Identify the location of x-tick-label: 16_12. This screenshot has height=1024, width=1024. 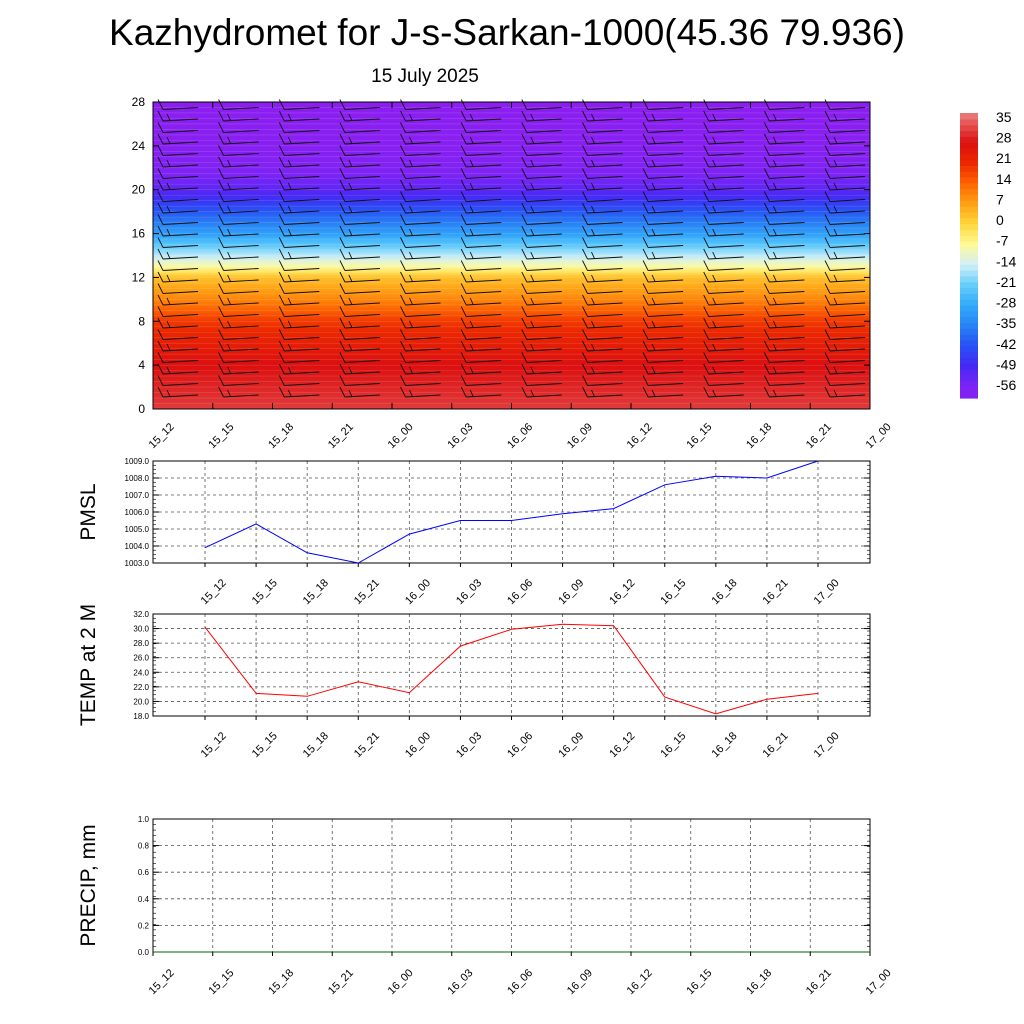
(622, 745).